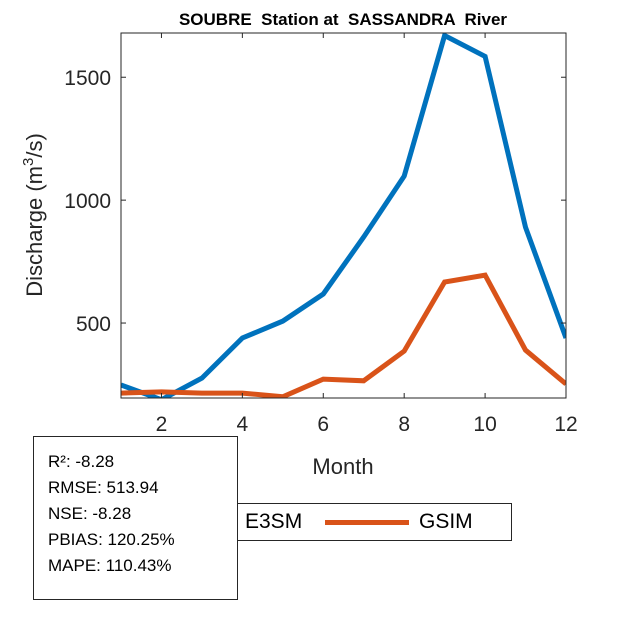 This screenshot has height=625, width=625. I want to click on y-axis-label-sup: 3, so click(28, 162).